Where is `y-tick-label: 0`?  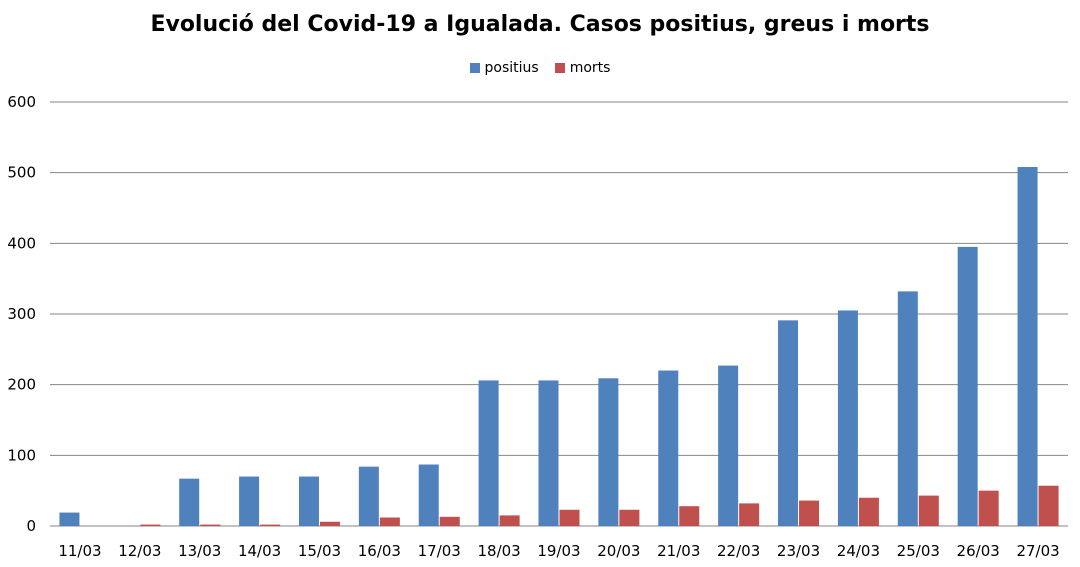
y-tick-label: 0 is located at coordinates (31, 526).